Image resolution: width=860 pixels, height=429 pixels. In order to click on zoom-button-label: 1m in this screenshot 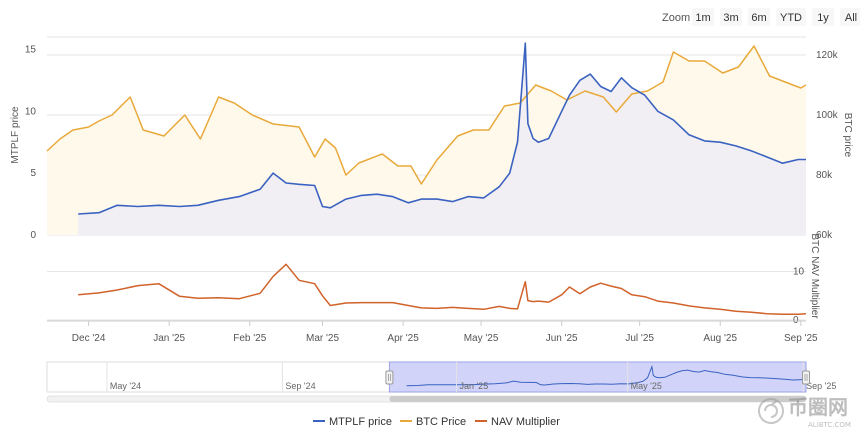, I will do `click(702, 18)`.